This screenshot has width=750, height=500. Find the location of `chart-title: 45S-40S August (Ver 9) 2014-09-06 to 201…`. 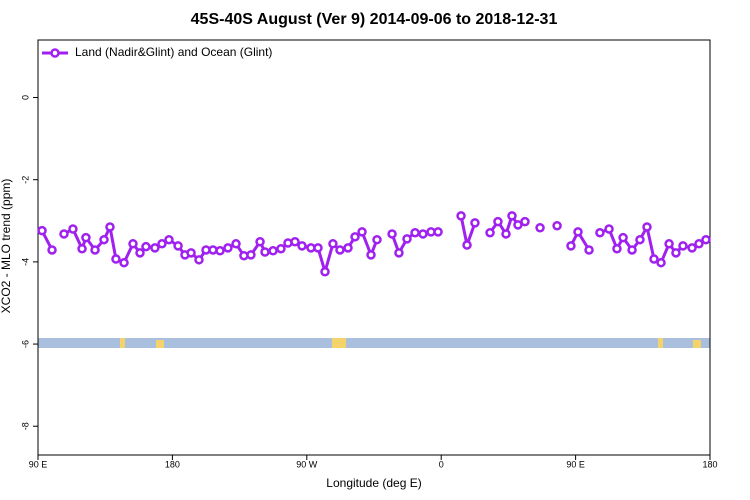

chart-title: 45S-40S August (Ver 9) 2014-09-06 to 201… is located at coordinates (374, 19).